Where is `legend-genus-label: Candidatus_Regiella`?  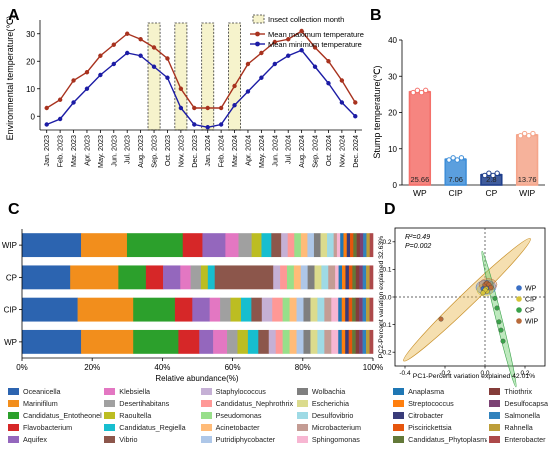
legend-genus-label: Candidatus_Regiella is located at coordinates (152, 427).